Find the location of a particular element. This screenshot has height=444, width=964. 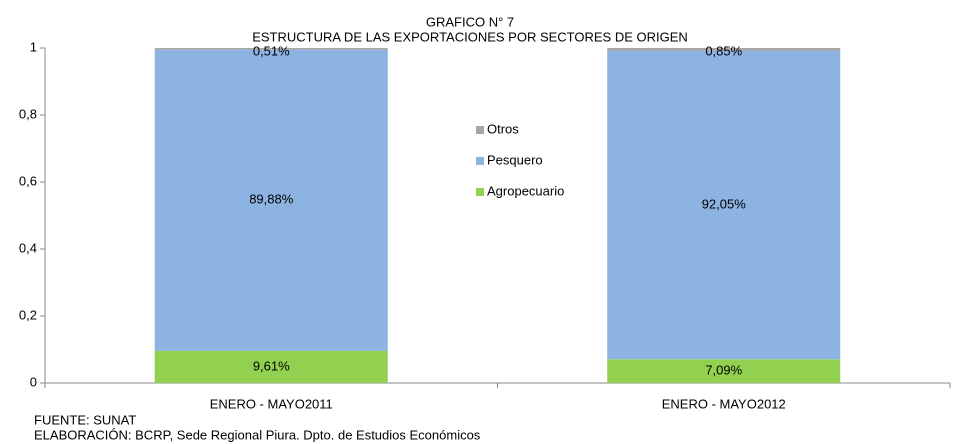

y-tick-label: 1 is located at coordinates (33, 46).